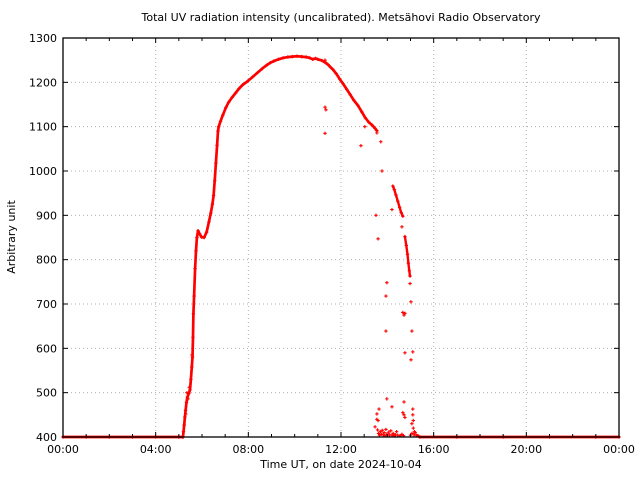  What do you see at coordinates (43, 82) in the screenshot?
I see `y-tick-label: 1200` at bounding box center [43, 82].